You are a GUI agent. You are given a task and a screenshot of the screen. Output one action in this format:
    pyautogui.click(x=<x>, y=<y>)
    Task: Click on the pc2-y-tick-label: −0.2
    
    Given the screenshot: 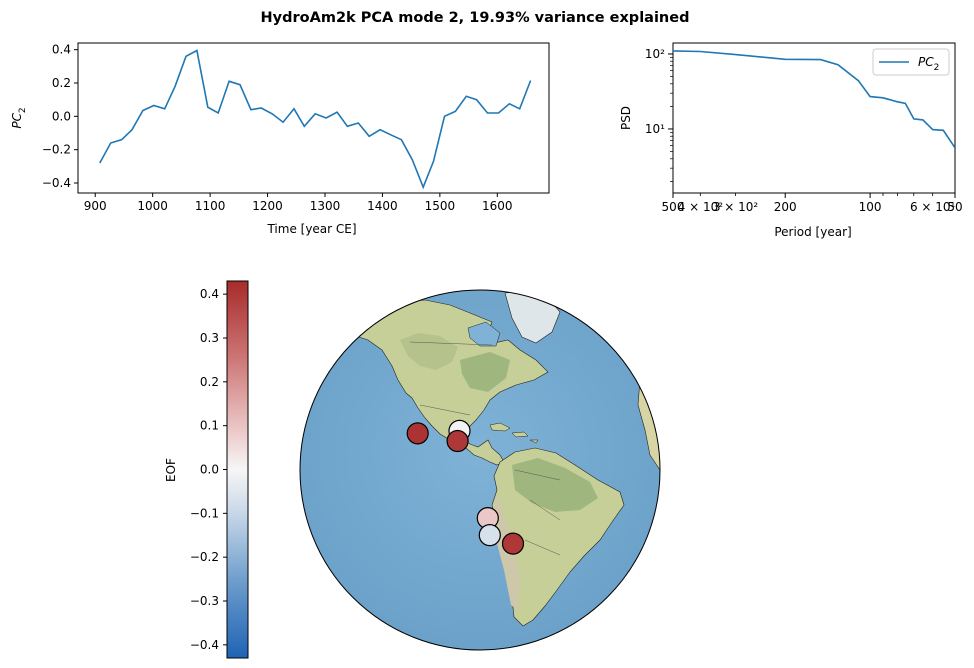 What is the action you would take?
    pyautogui.click(x=56, y=150)
    